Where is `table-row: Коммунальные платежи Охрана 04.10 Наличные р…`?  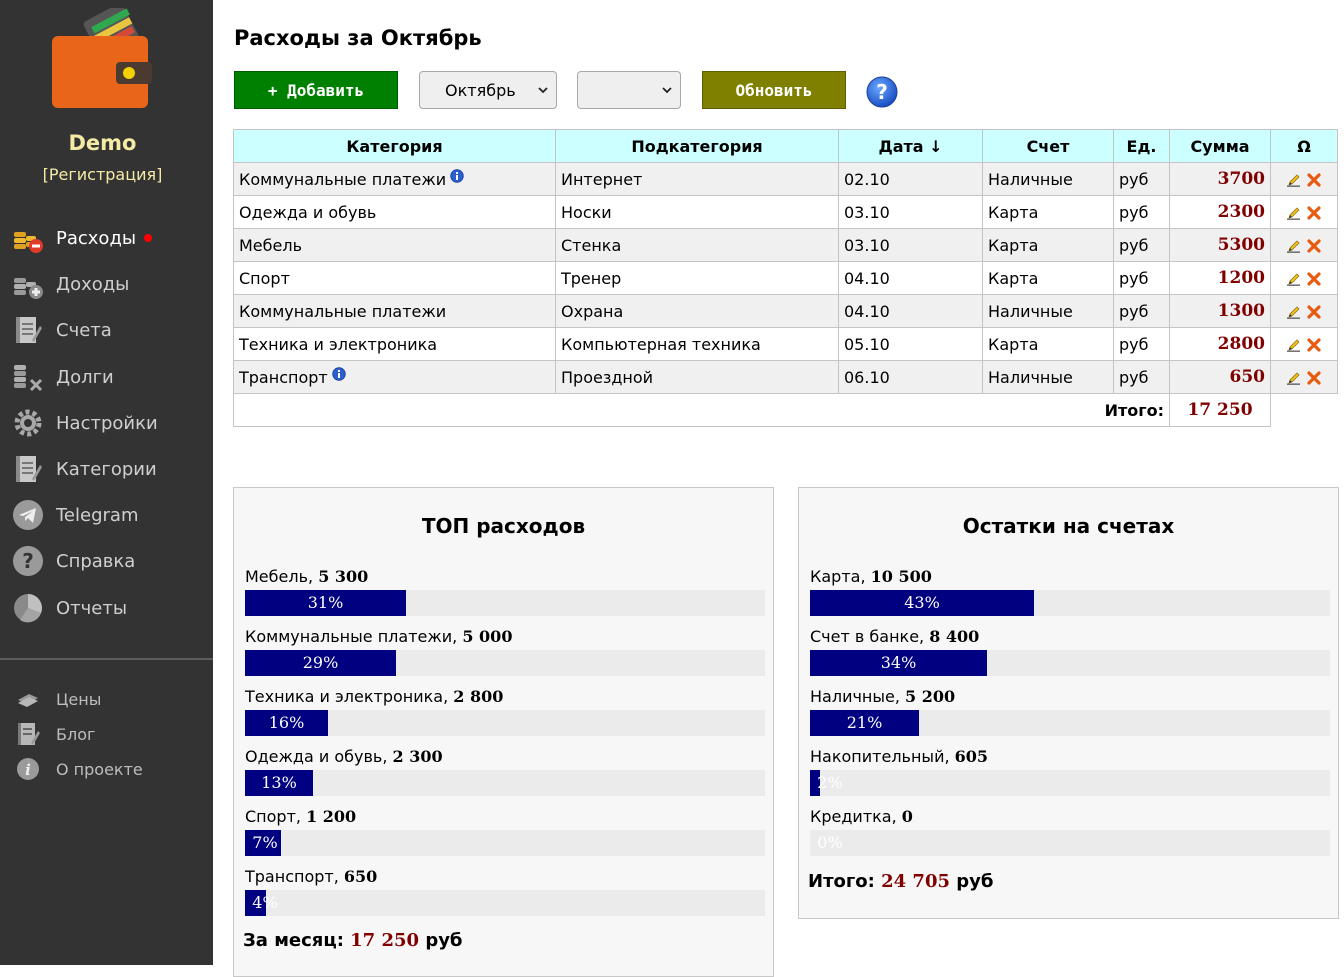
table-row: Коммунальные платежи Охрана 04.10 Наличные р… is located at coordinates (785, 311).